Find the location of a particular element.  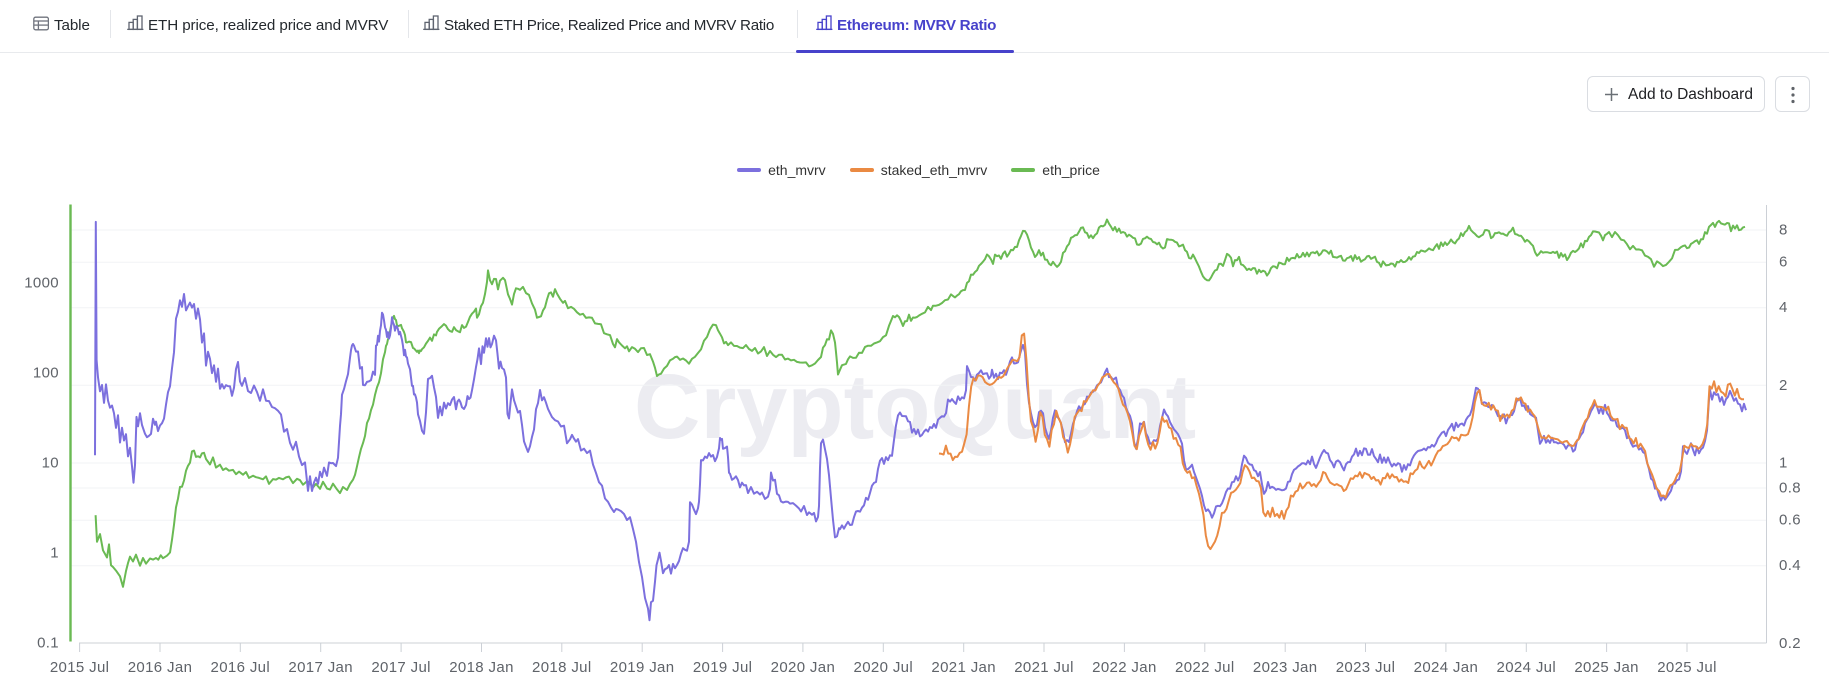

svg-text: 2025 Jan is located at coordinates (1606, 667).